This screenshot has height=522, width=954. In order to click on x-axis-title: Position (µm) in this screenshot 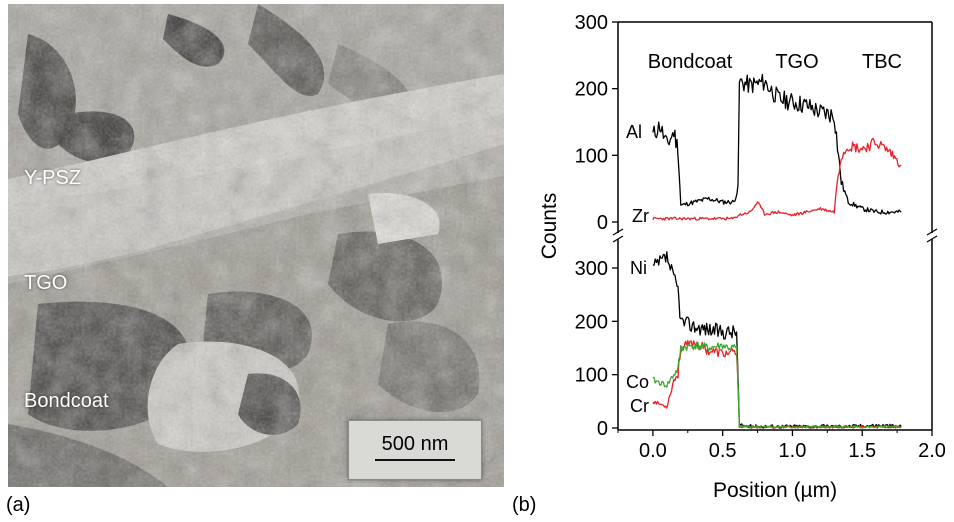, I will do `click(775, 490)`.